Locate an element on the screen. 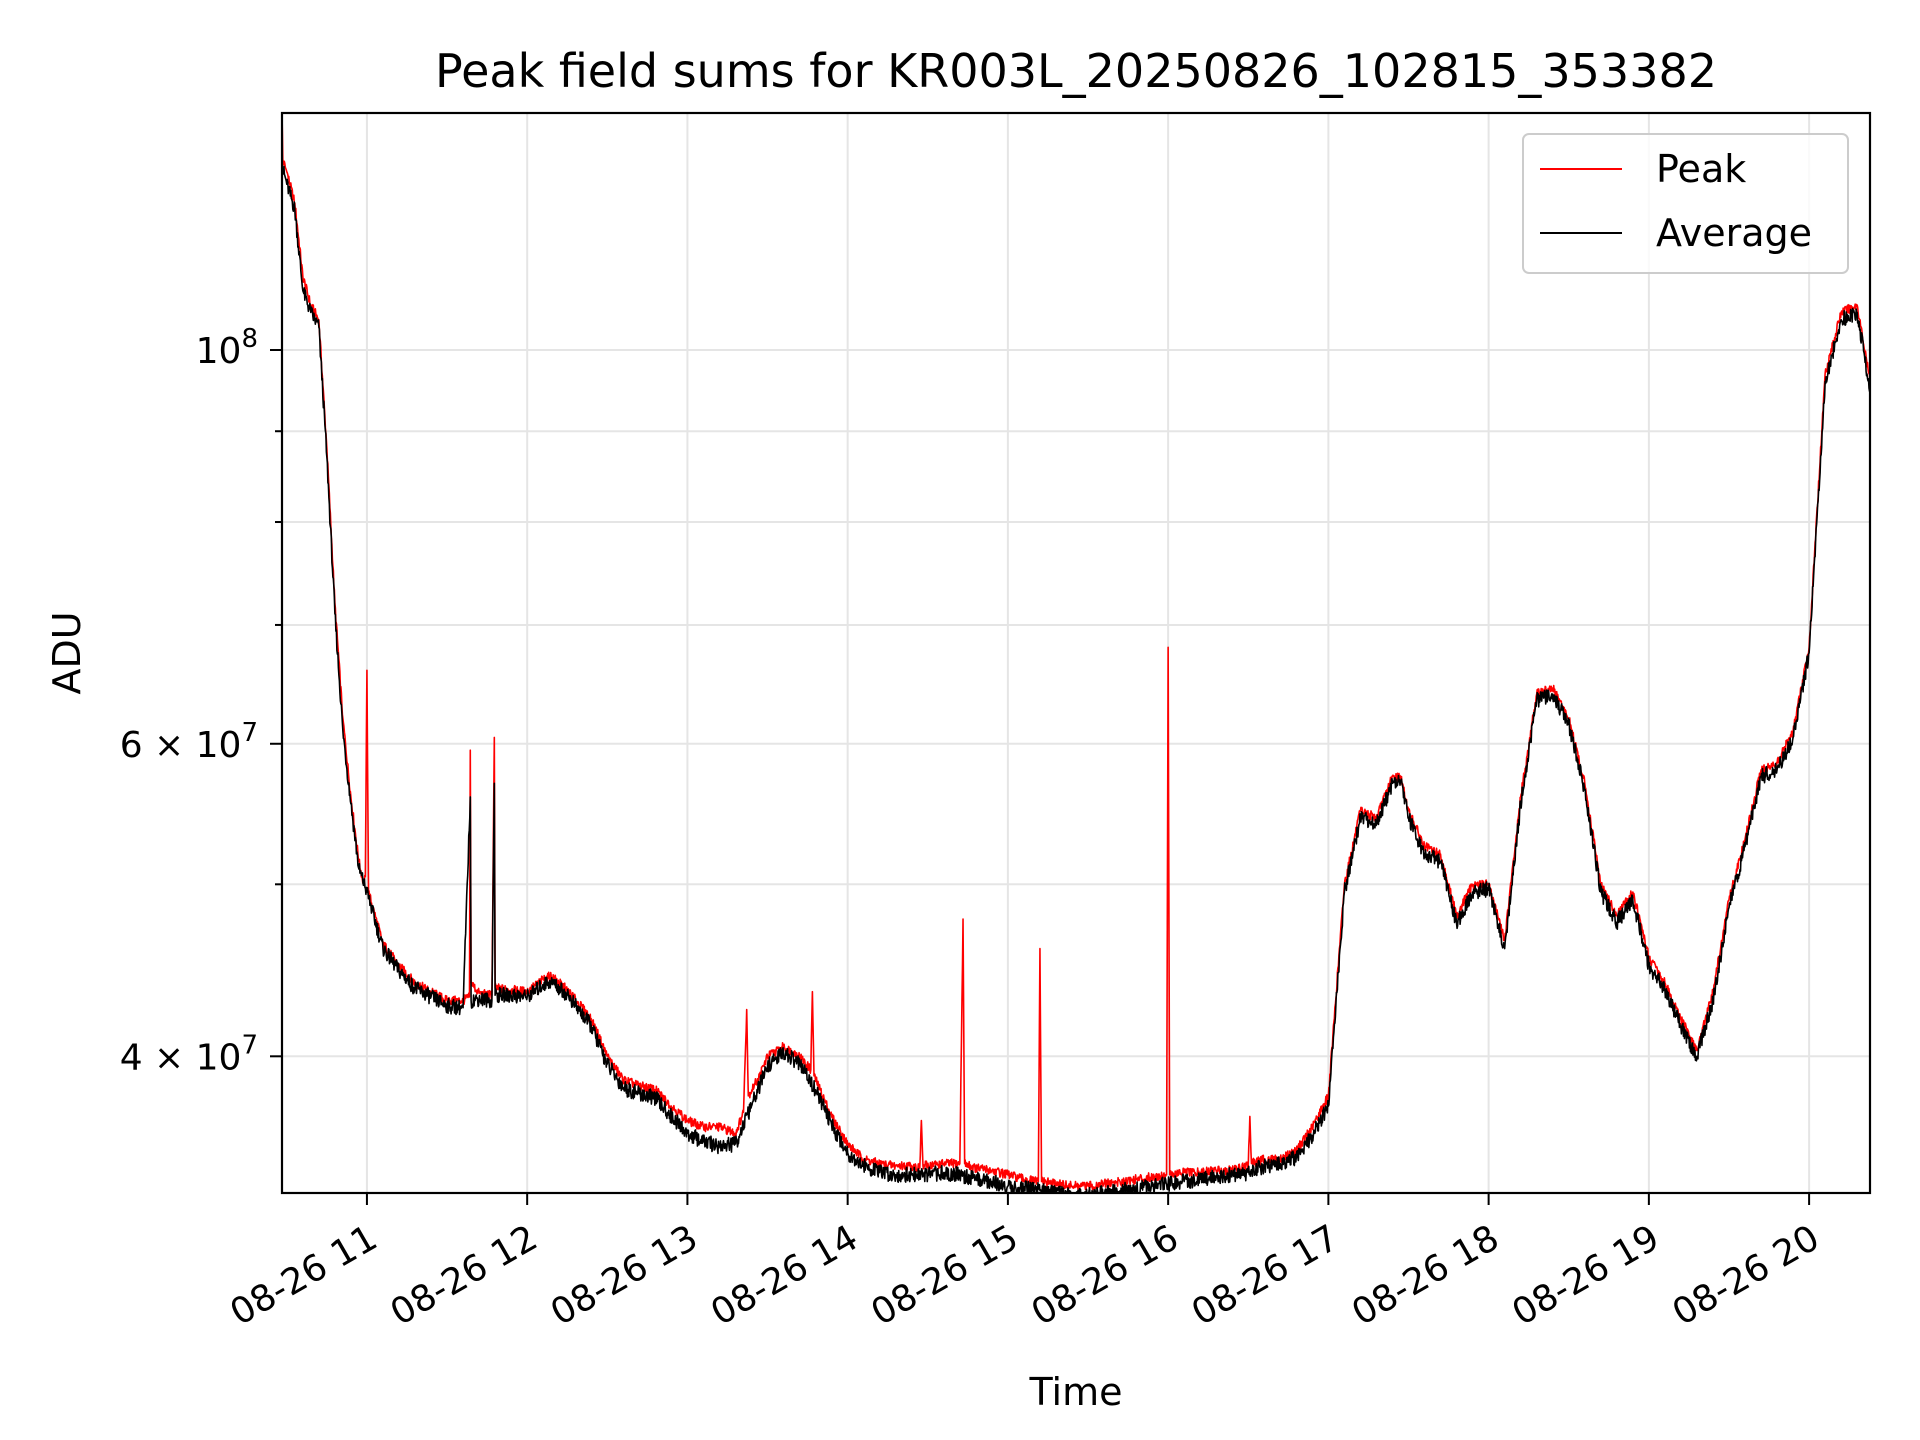 The image size is (1920, 1440). legend-label-average: Average is located at coordinates (1734, 233).